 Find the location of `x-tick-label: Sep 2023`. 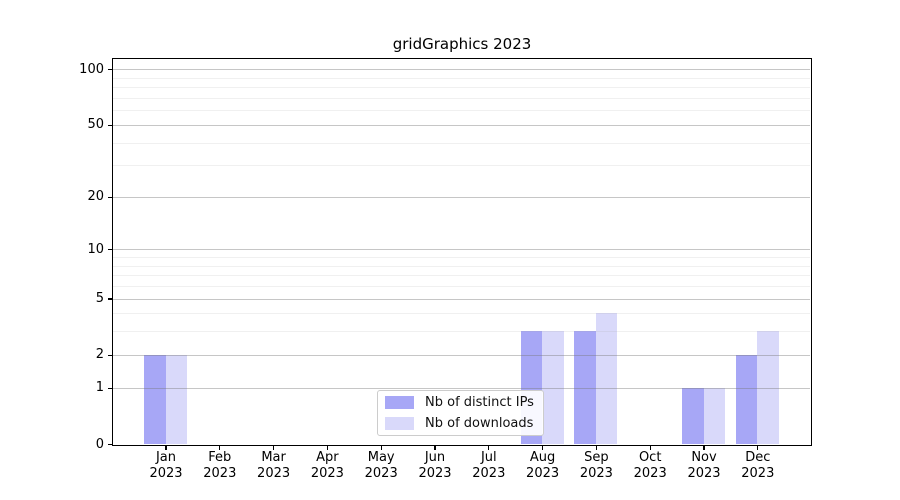

x-tick-label: Sep 2023 is located at coordinates (596, 466).